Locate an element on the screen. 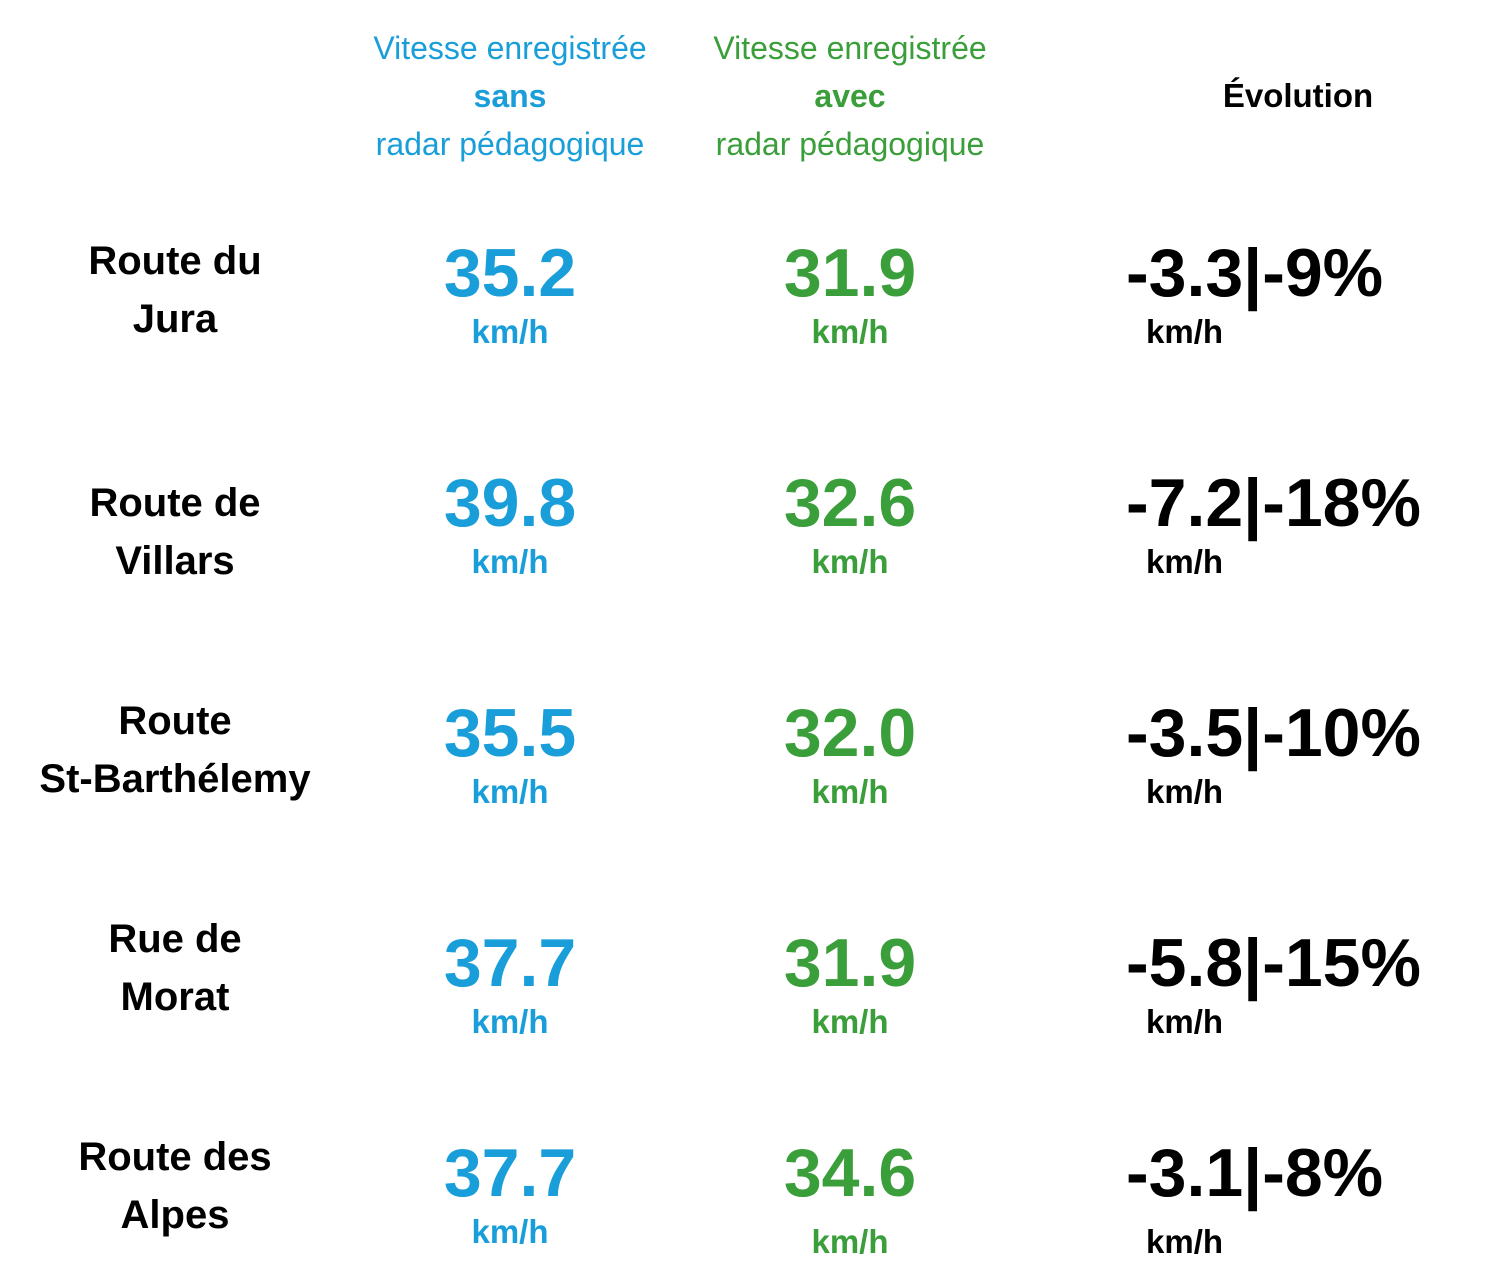 The image size is (1492, 1288). speed-with-value: 32.6 is located at coordinates (850, 503).